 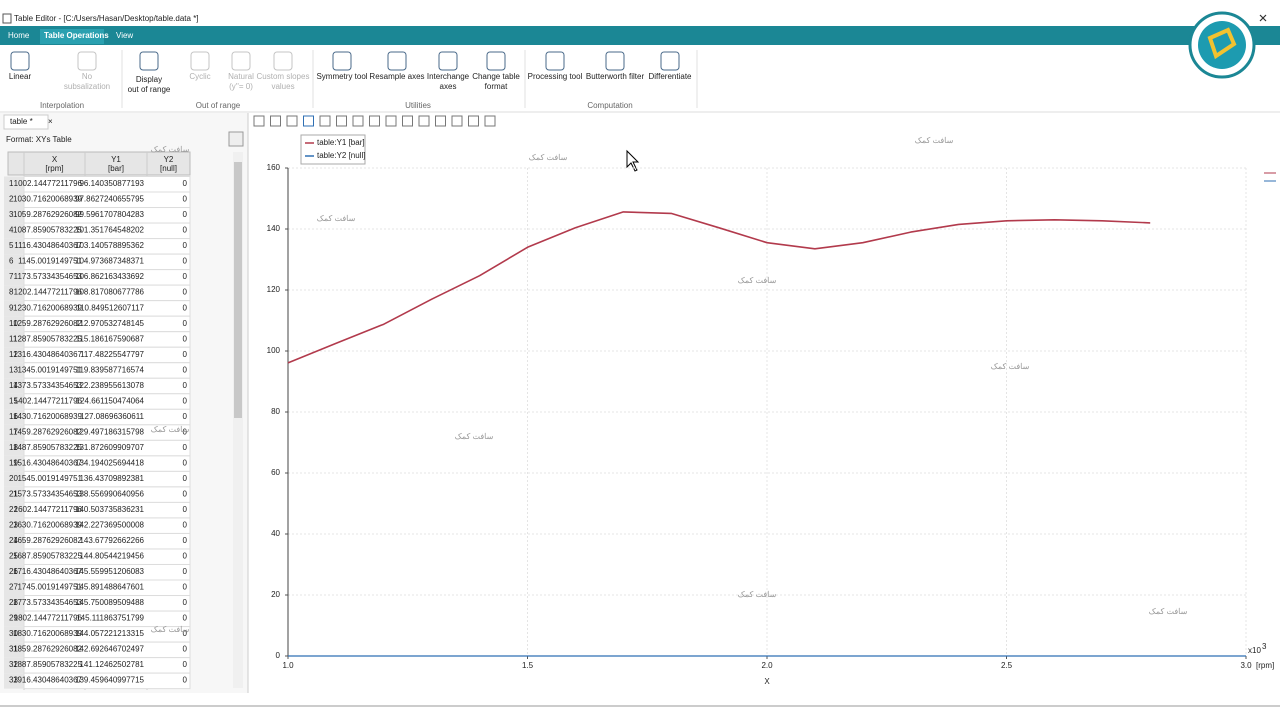 What do you see at coordinates (48, 323) in the screenshot?
I see `cell: 1259.28762926082` at bounding box center [48, 323].